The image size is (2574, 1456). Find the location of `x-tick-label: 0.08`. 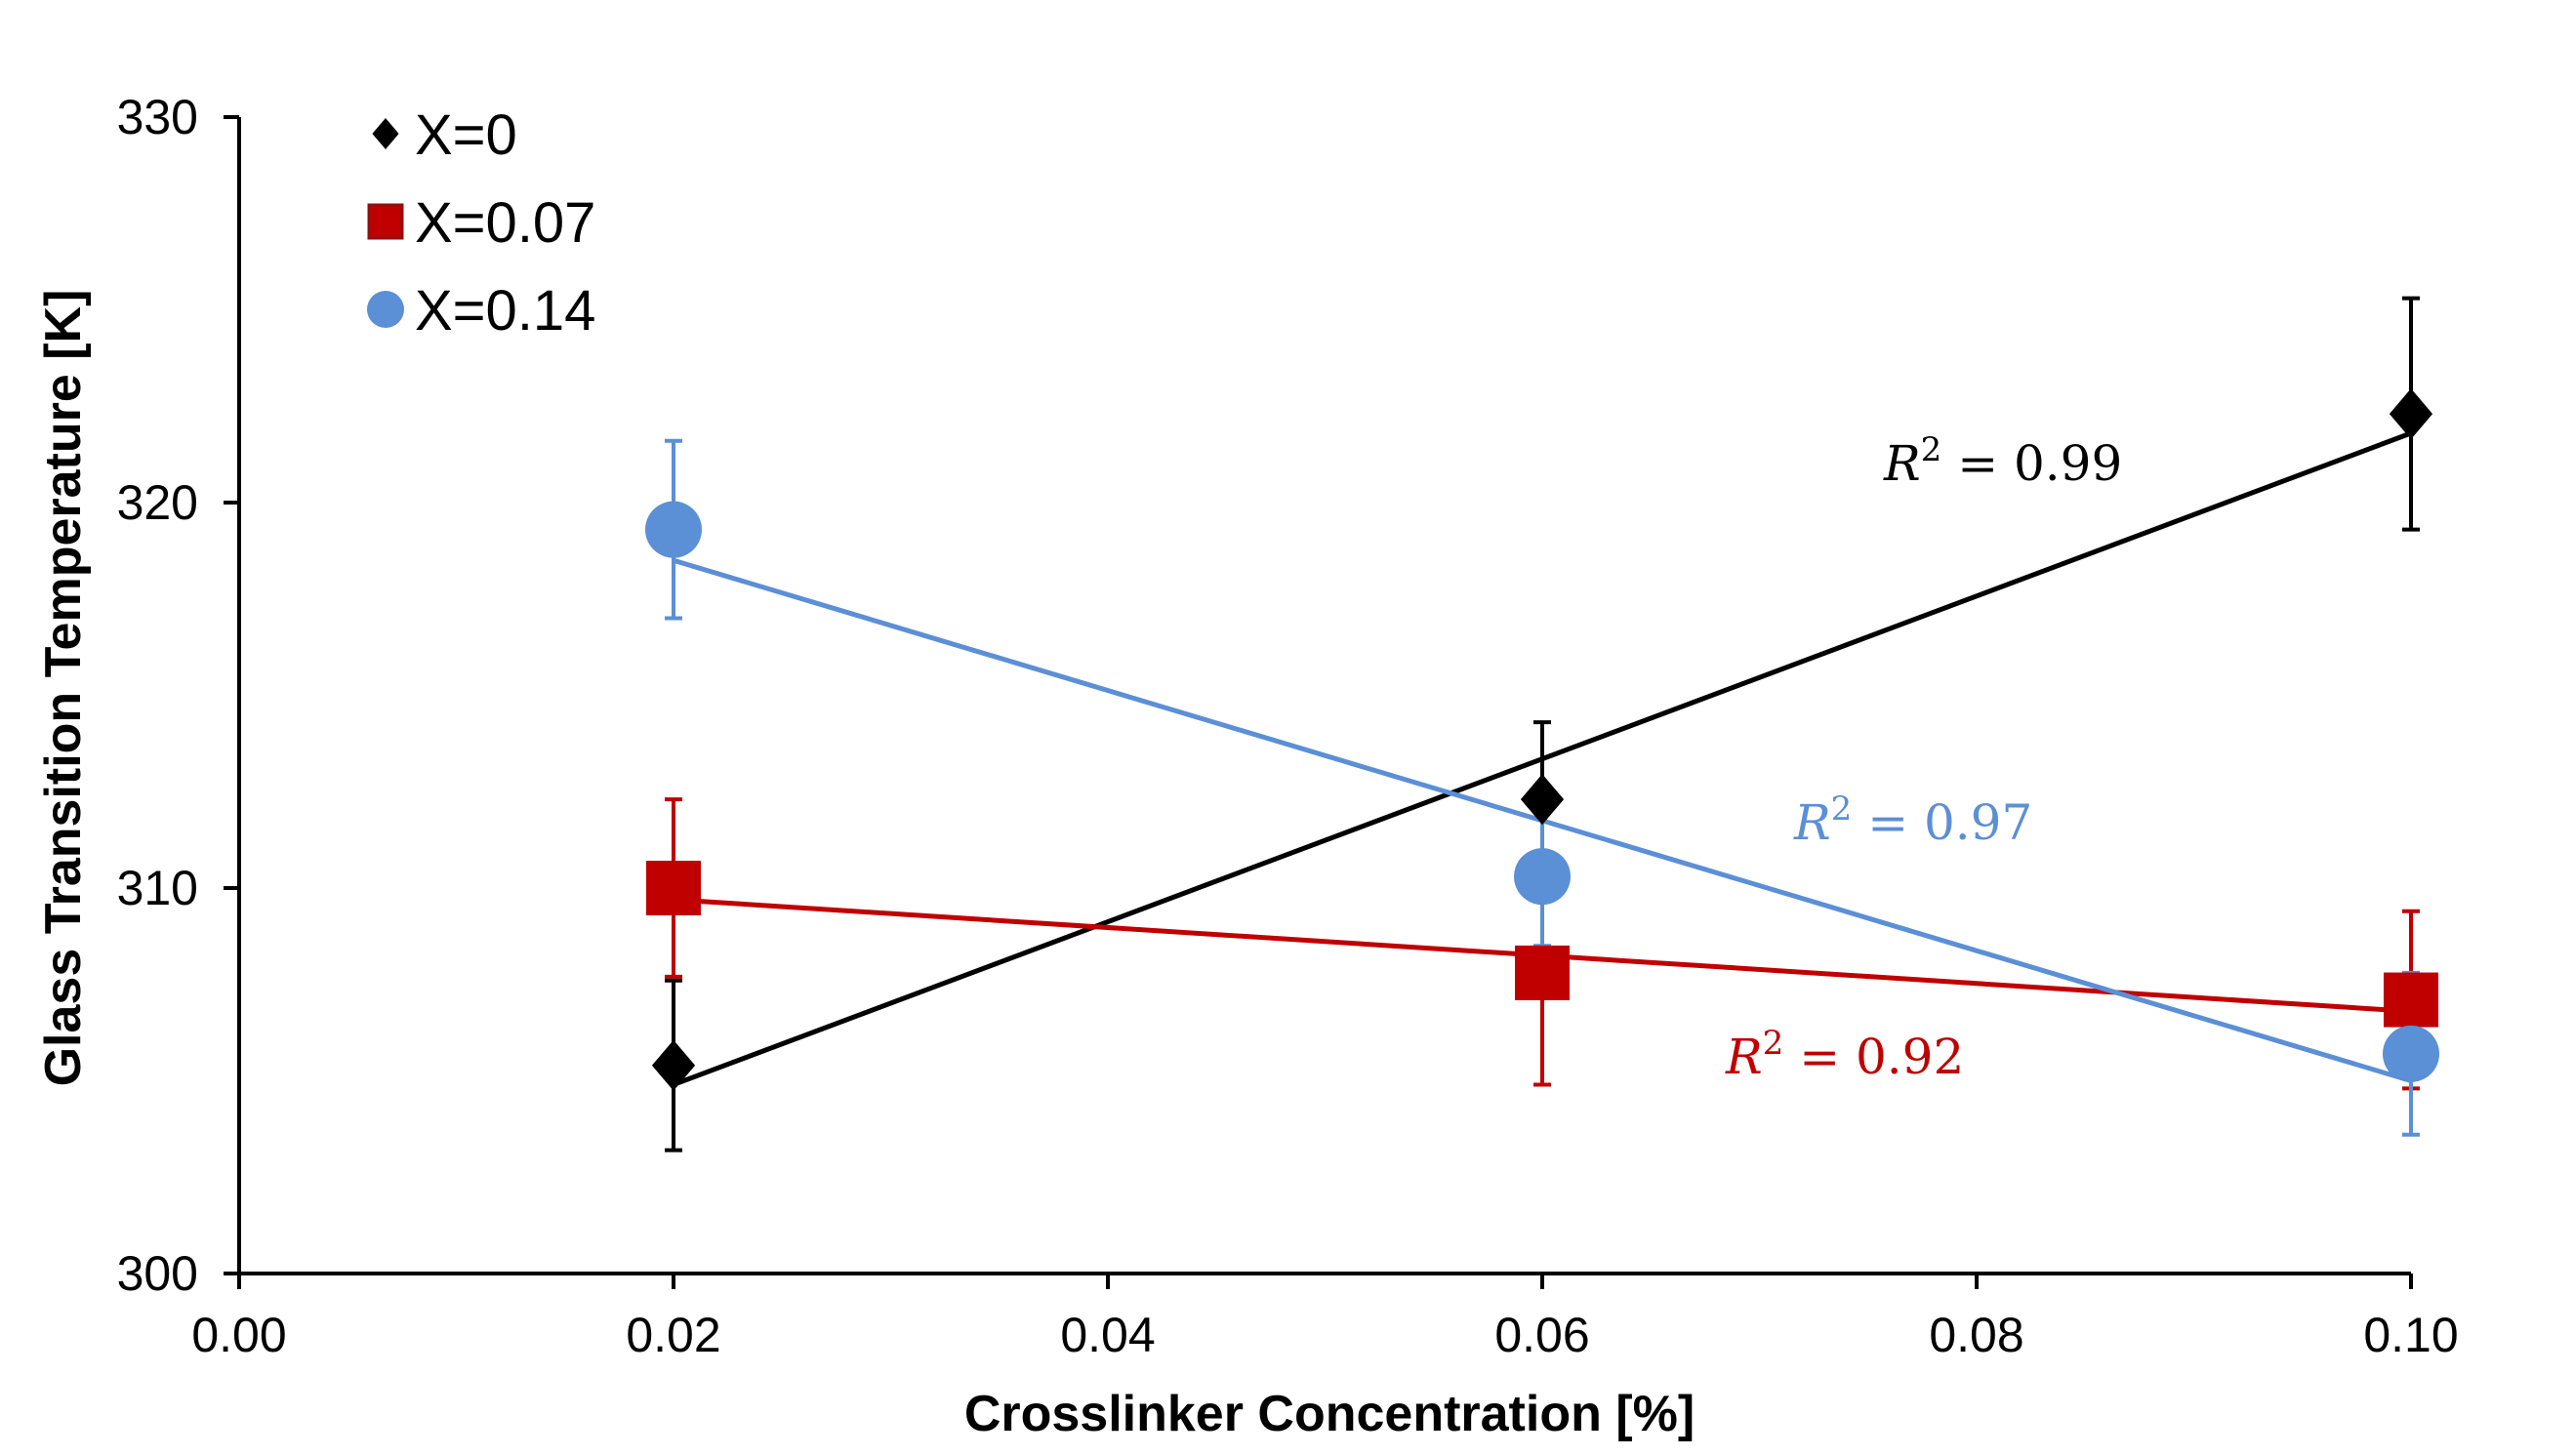

x-tick-label: 0.08 is located at coordinates (1976, 1335).